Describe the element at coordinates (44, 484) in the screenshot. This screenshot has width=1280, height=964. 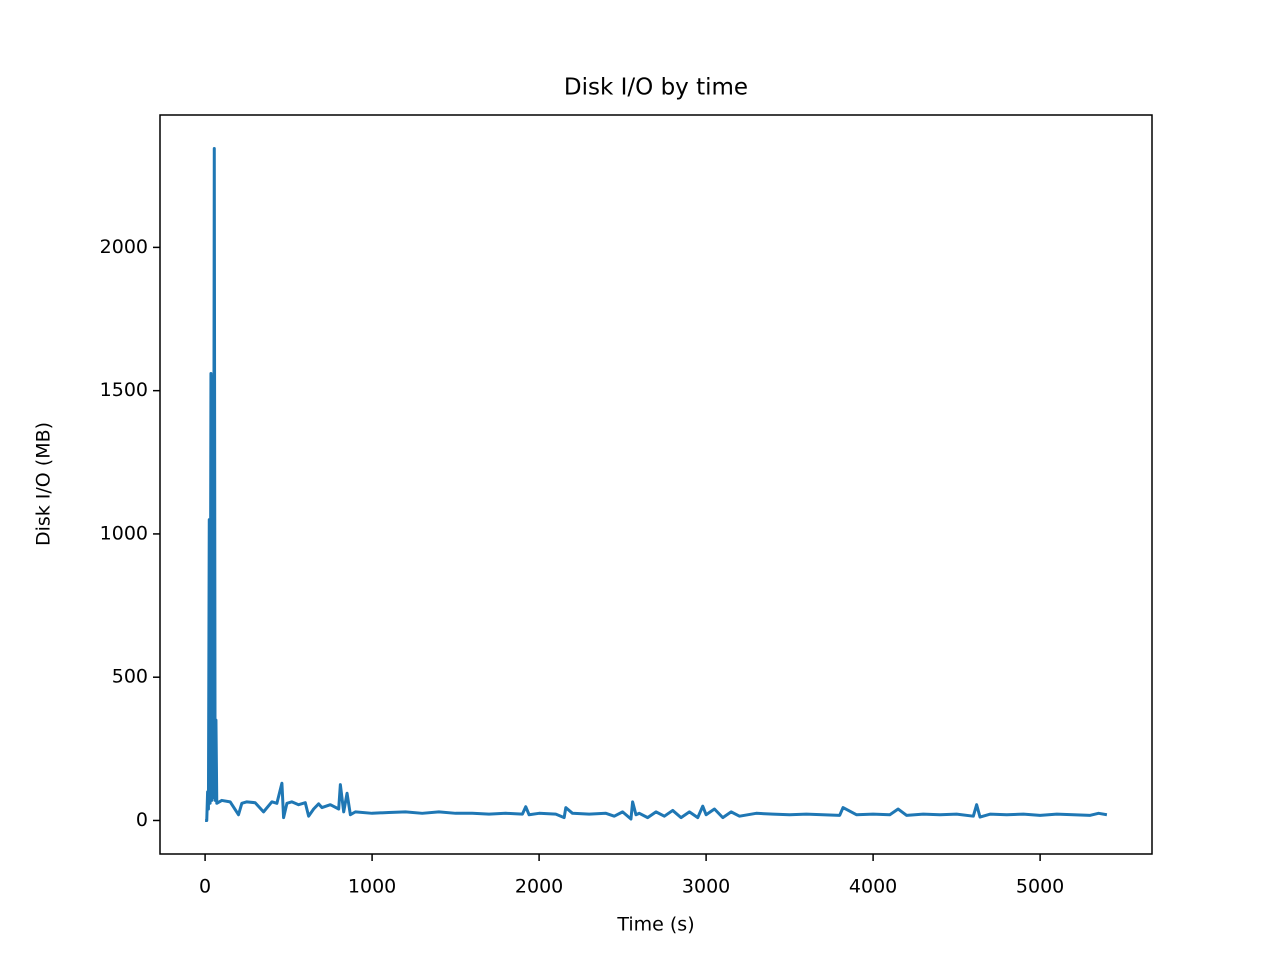
I see `y-axis-label: Disk I/O (MB)` at that location.